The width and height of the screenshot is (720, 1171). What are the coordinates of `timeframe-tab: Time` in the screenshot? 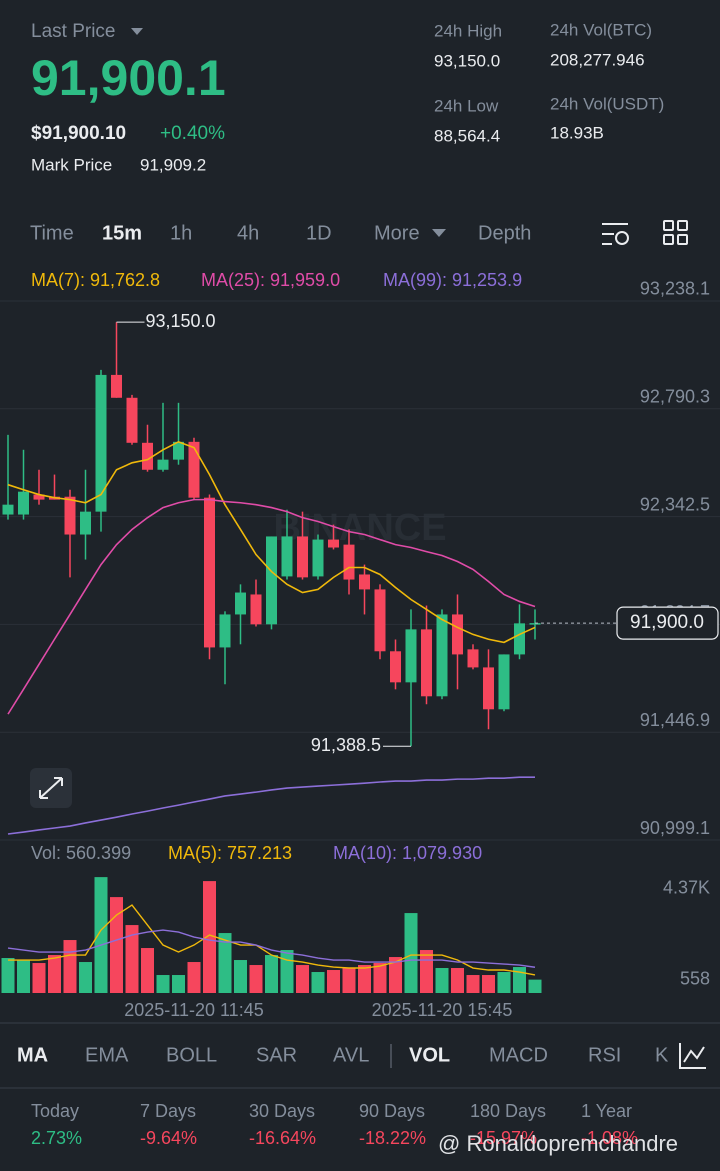 It's located at (52, 233).